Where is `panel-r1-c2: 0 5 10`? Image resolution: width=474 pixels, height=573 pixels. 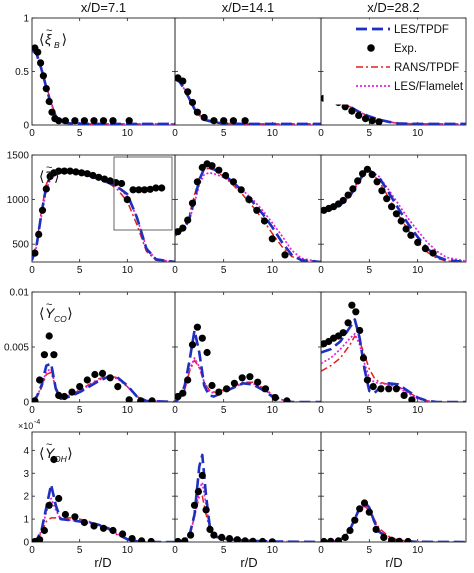 panel-r1-c2: 0 5 10 is located at coordinates (247, 78).